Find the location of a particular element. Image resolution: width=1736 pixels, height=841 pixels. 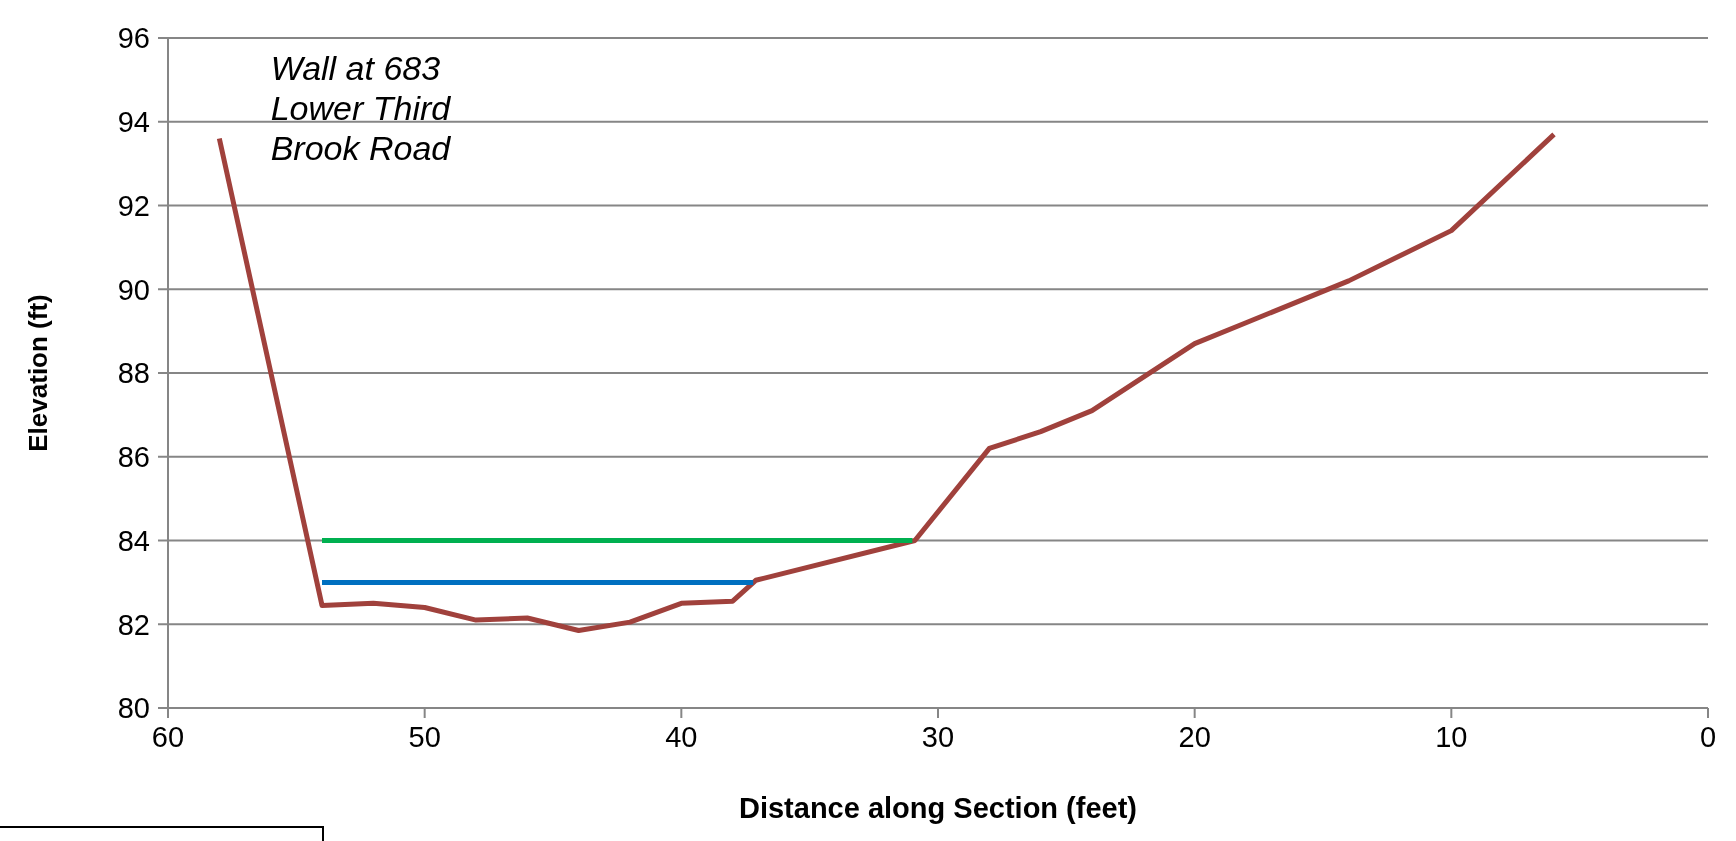

x-tick-label: 60 is located at coordinates (168, 736).